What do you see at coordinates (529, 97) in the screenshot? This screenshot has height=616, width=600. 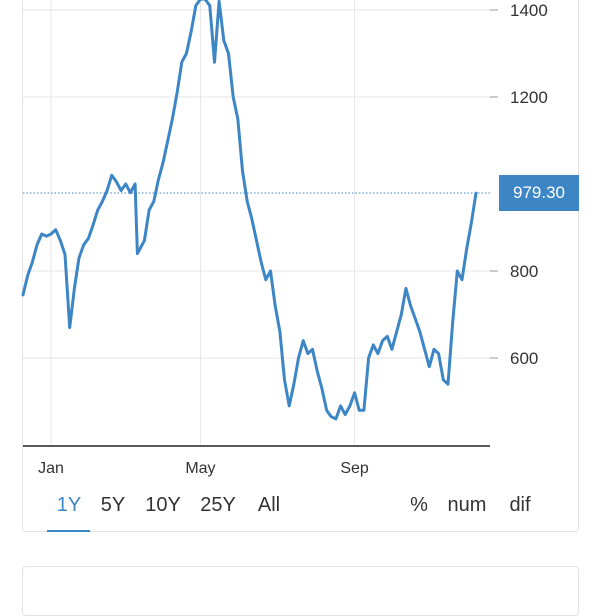 I see `y-tick-label: 1200` at bounding box center [529, 97].